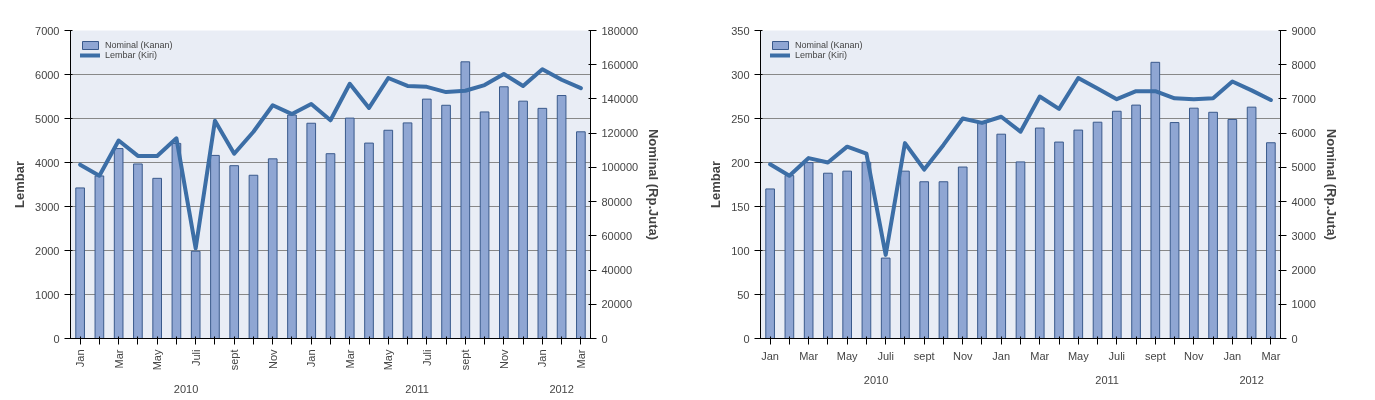 The height and width of the screenshot is (400, 1375). What do you see at coordinates (617, 235) in the screenshot?
I see `y2-tick-label: 60000` at bounding box center [617, 235].